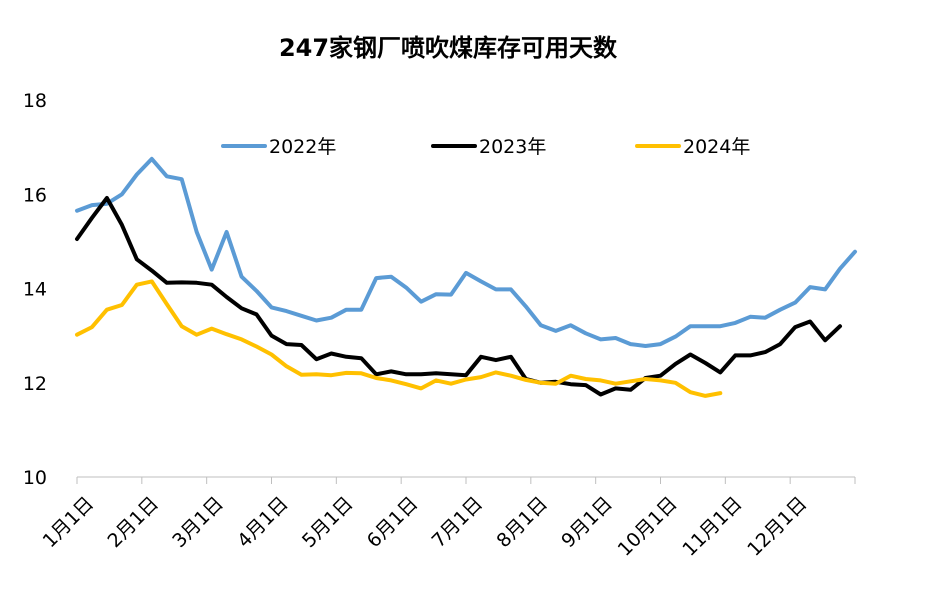  What do you see at coordinates (458, 523) in the screenshot?
I see `x-tick-label: 7月1日` at bounding box center [458, 523].